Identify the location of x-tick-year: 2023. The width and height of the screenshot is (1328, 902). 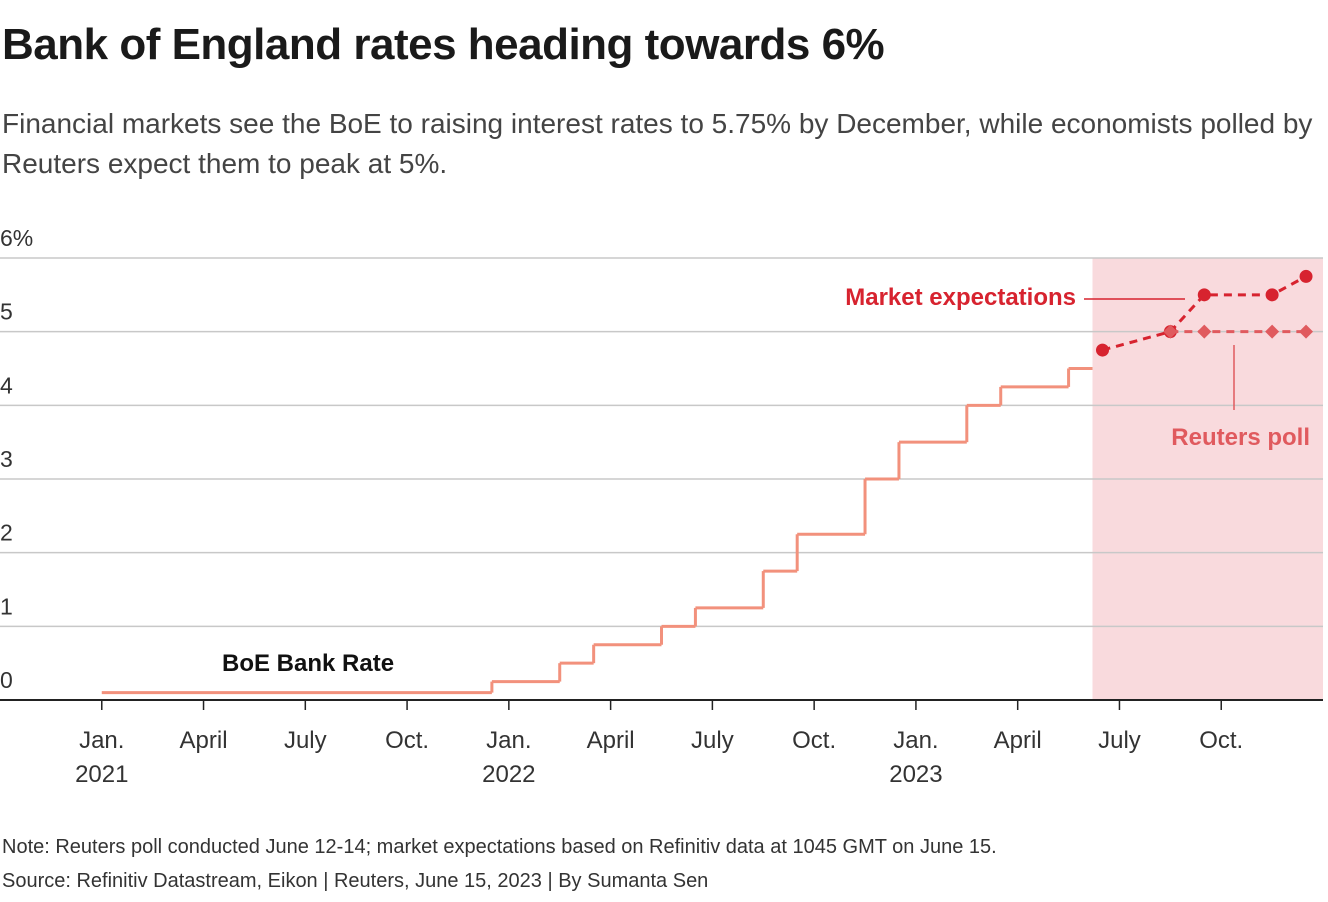
(915, 774).